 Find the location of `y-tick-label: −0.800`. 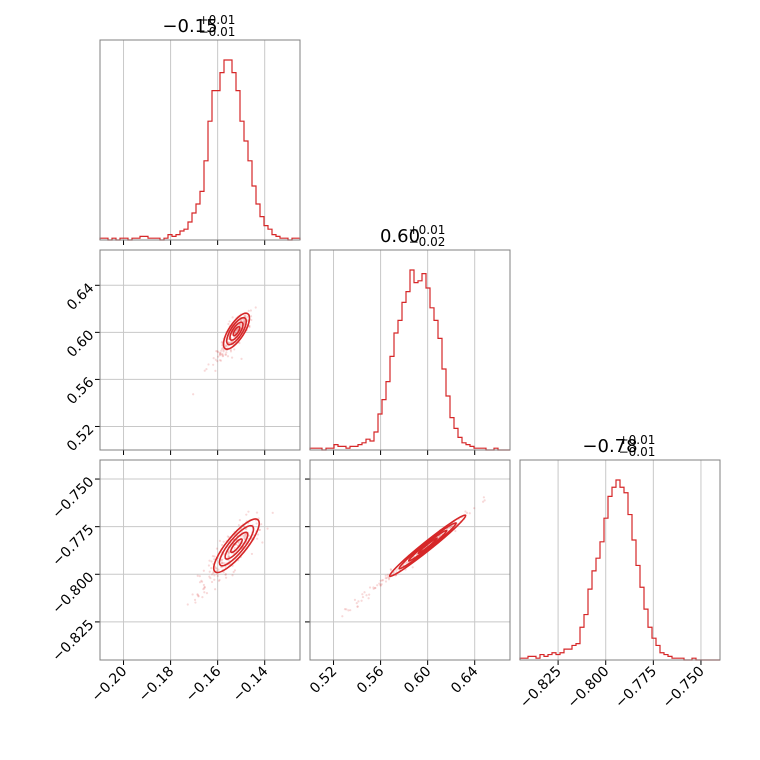

y-tick-label: −0.800 is located at coordinates (73, 593).